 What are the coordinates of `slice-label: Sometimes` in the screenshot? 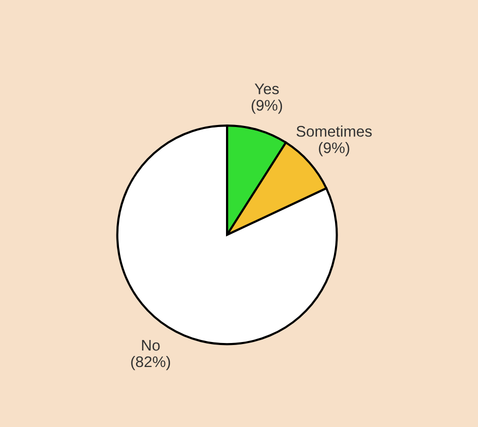 It's located at (334, 131).